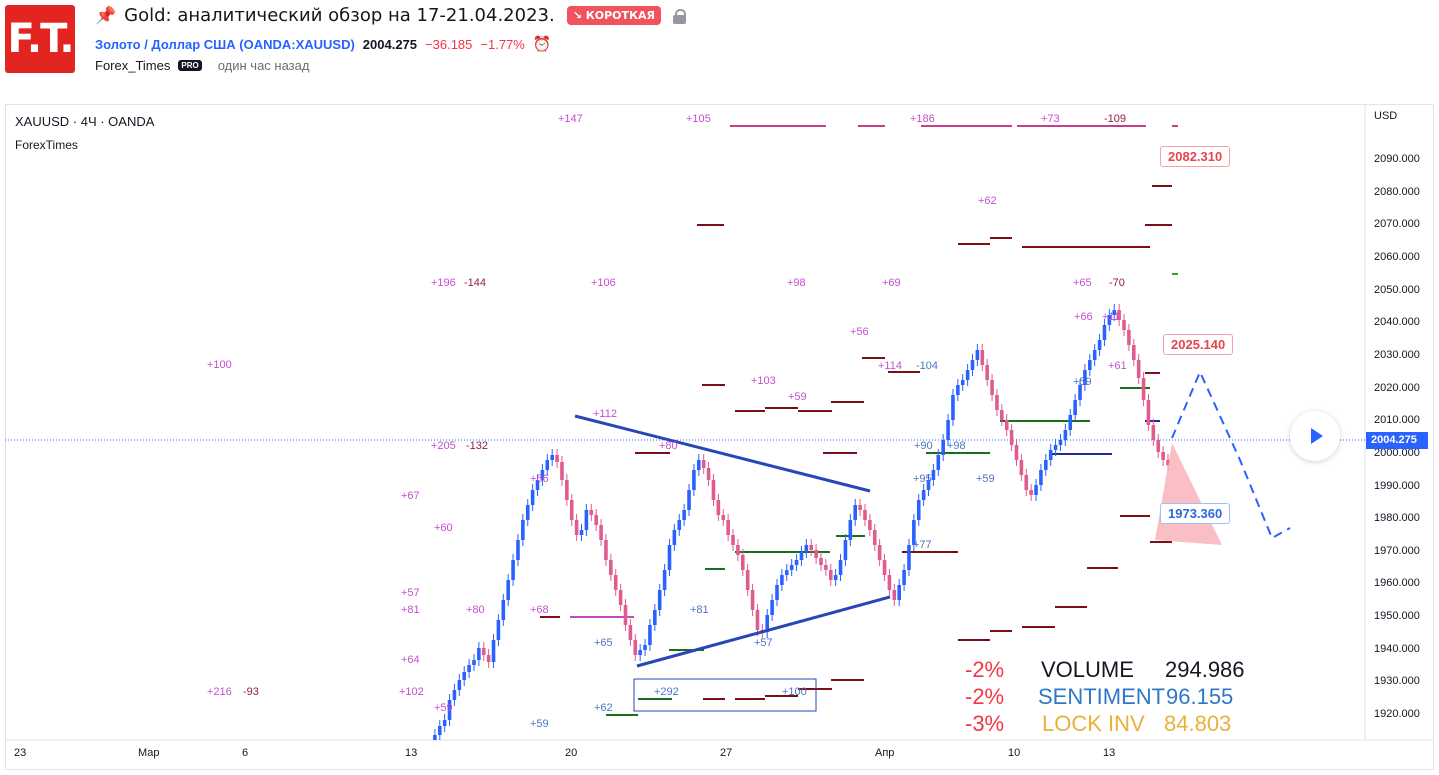  Describe the element at coordinates (149, 753) in the screenshot. I see `time-axis-label: Мар` at that location.